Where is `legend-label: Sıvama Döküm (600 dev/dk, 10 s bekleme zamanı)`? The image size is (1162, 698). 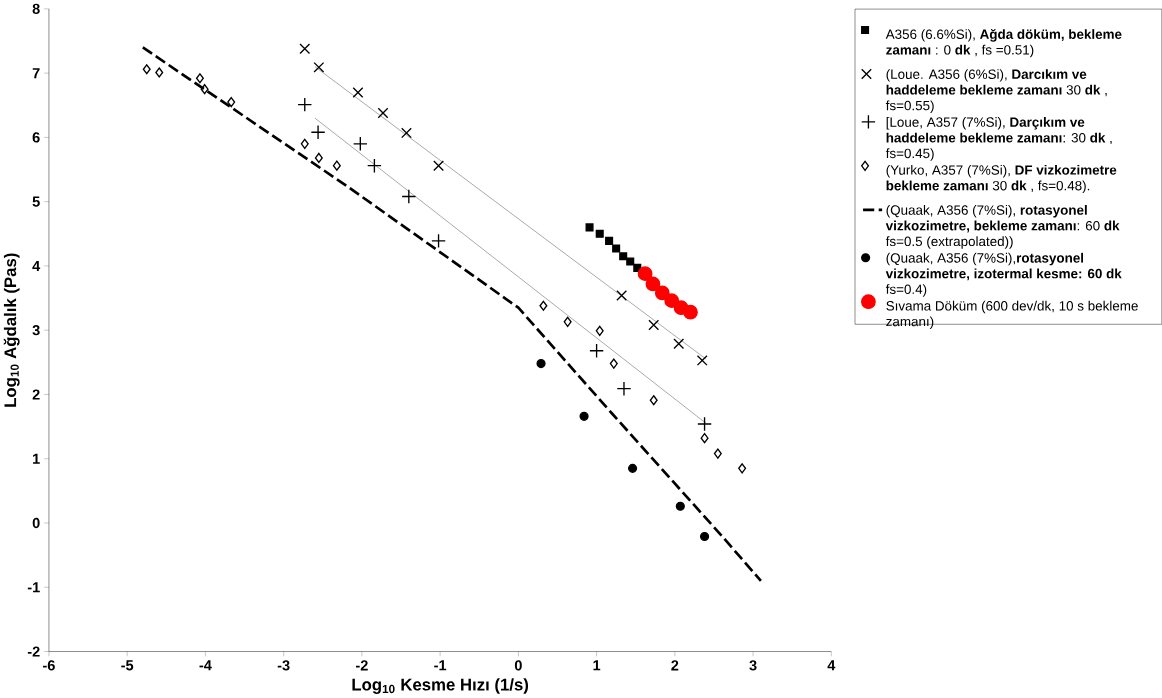
legend-label: Sıvama Döküm (600 dev/dk, 10 s bekleme zamanı) is located at coordinates (1012, 315).